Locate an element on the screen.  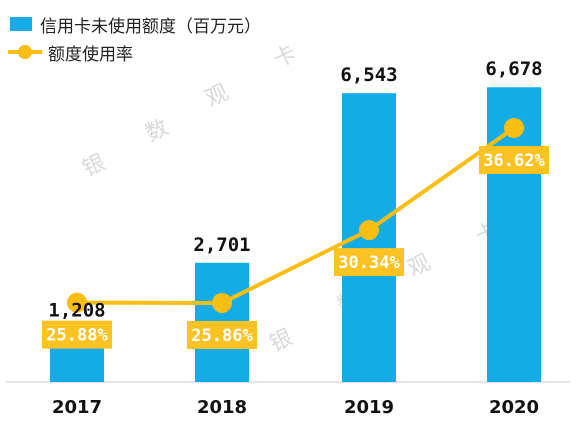
bar-value-label: 2,701 is located at coordinates (221, 245).